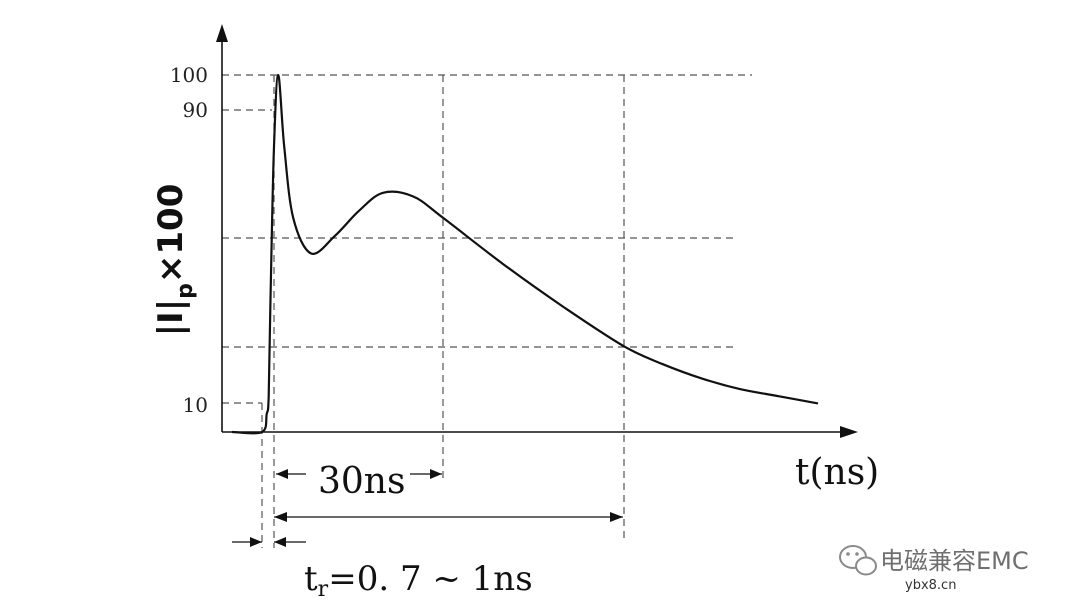 Image resolution: width=1080 pixels, height=608 pixels. What do you see at coordinates (323, 589) in the screenshot?
I see `rise-time-sub: r` at bounding box center [323, 589].